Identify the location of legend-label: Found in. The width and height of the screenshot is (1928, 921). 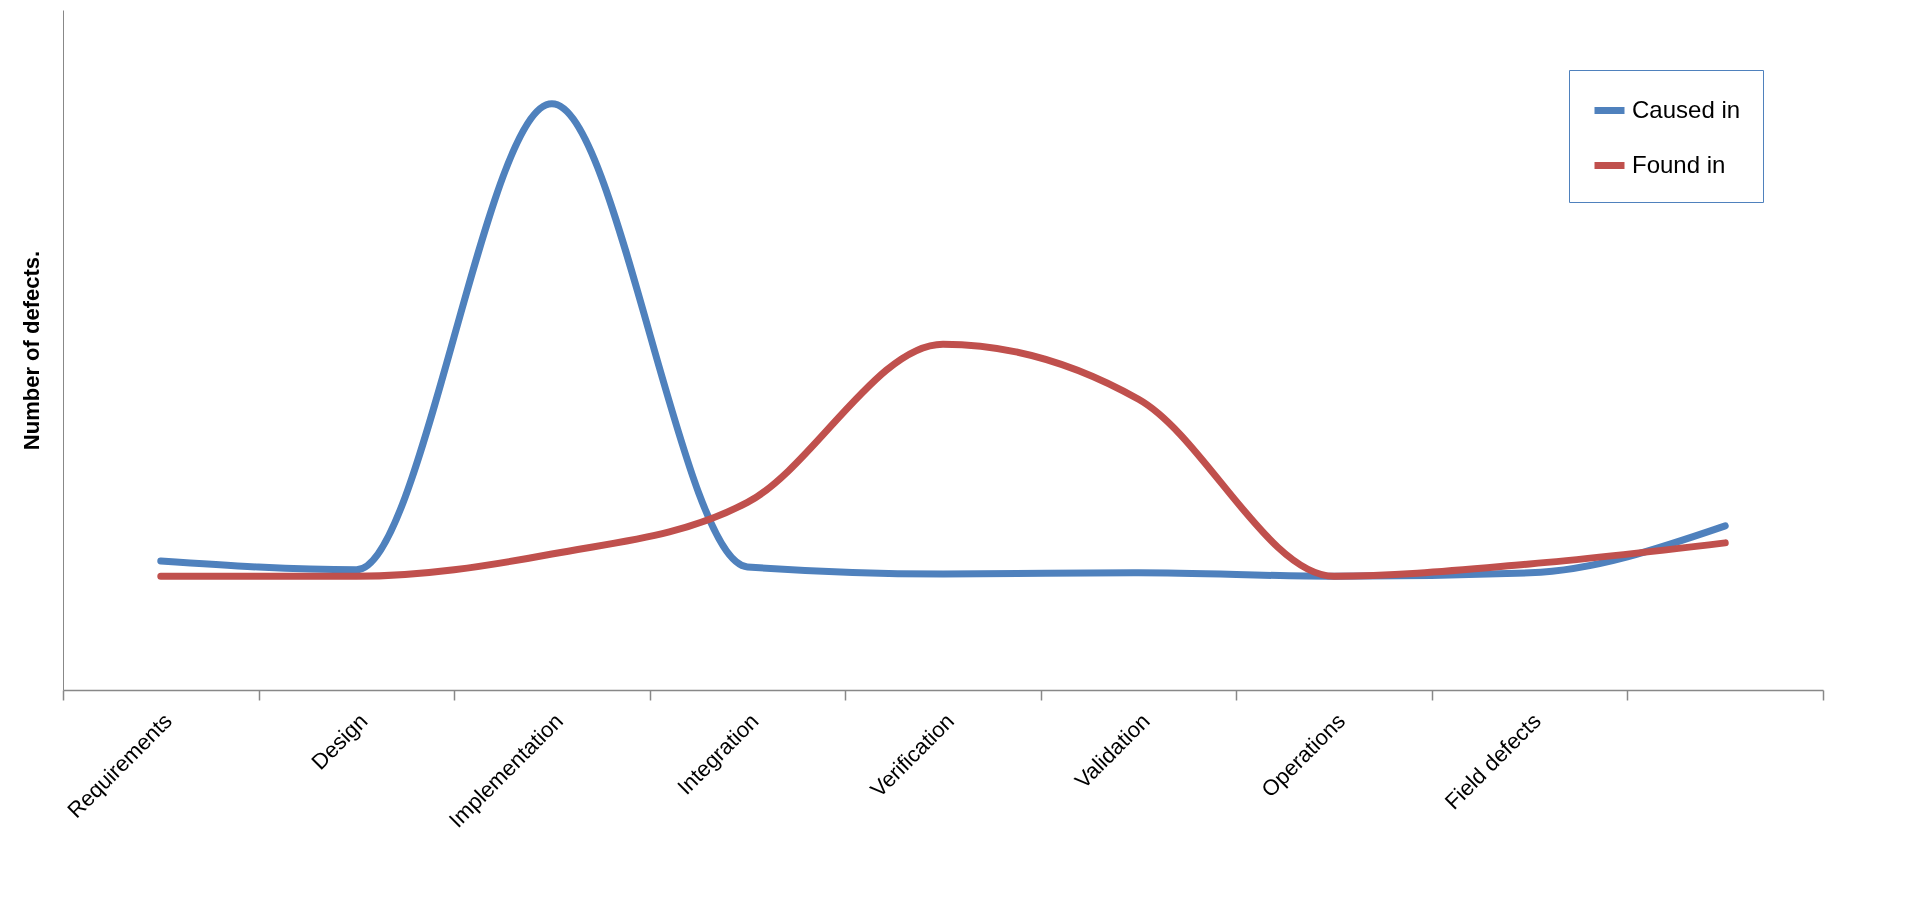
(1679, 164).